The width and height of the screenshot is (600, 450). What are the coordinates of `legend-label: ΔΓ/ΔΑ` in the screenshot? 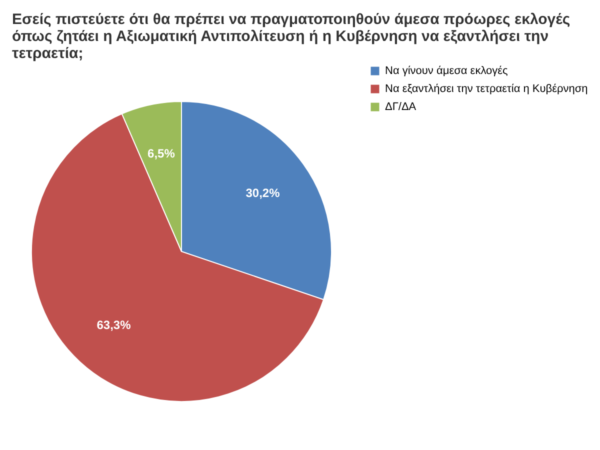 It's located at (401, 107).